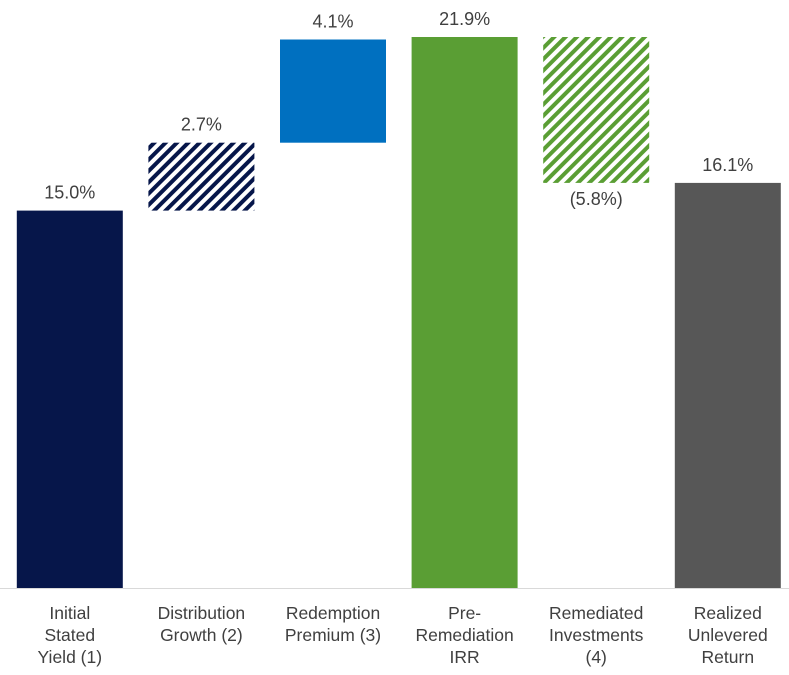  I want to click on value-label-5: (5.8%), so click(596, 199).